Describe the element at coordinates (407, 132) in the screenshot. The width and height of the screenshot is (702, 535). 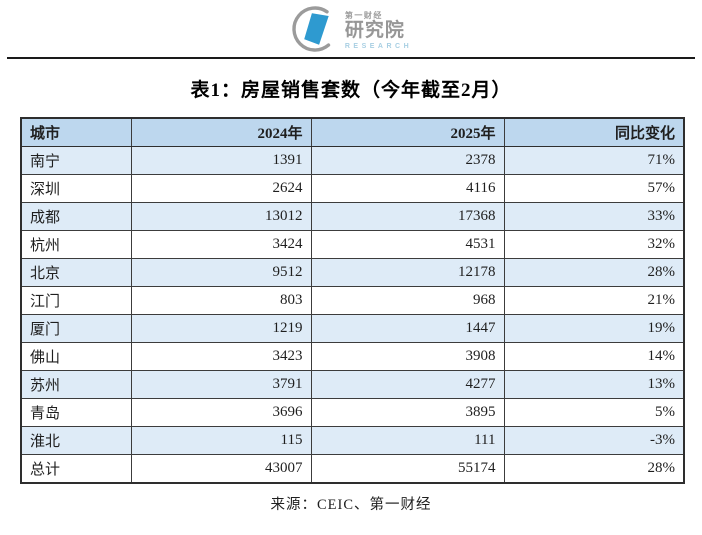
I see `column-header-2: 2025年` at that location.